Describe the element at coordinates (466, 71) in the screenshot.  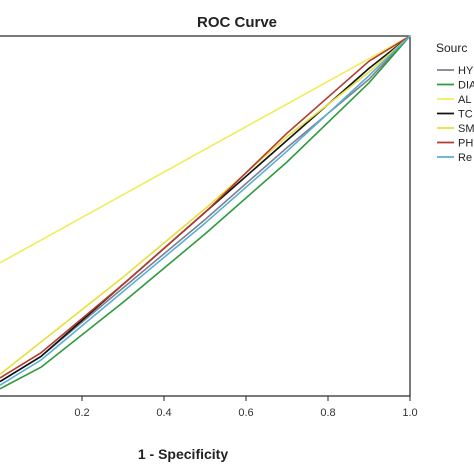
I see `legend-label: HY` at that location.